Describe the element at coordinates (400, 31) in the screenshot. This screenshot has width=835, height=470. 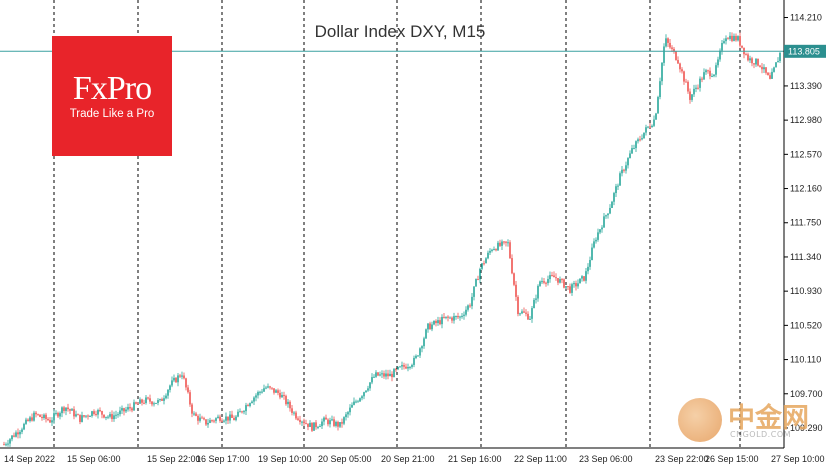
I see `chart-title: Dollar Index DXY, M15` at that location.